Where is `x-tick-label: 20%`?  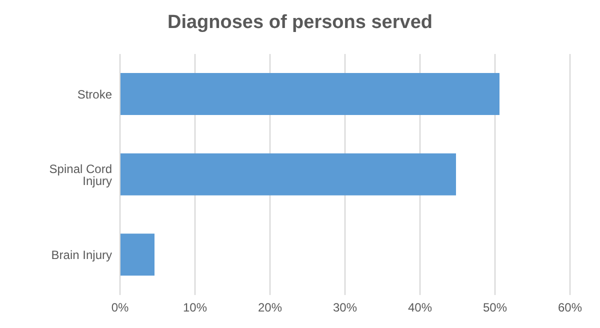 x-tick-label: 20% is located at coordinates (270, 307).